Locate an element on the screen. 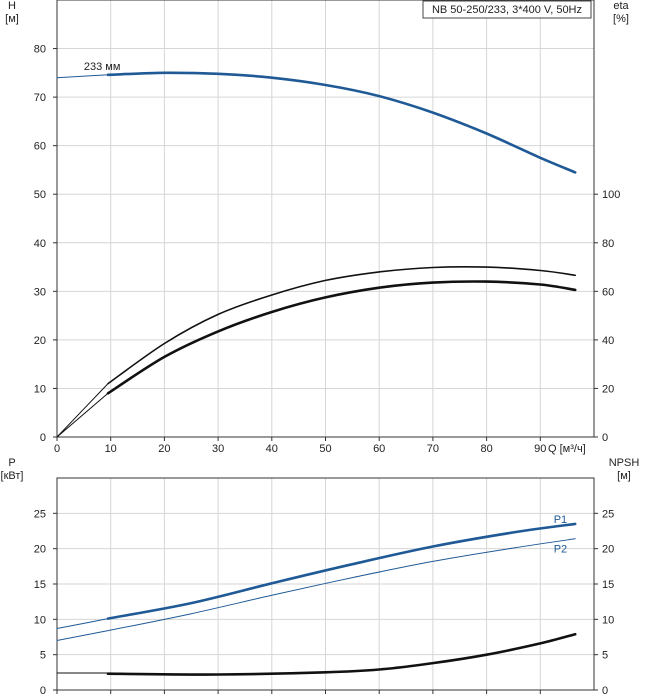 The height and width of the screenshot is (700, 658). x-tick-label: 50 is located at coordinates (325, 449).